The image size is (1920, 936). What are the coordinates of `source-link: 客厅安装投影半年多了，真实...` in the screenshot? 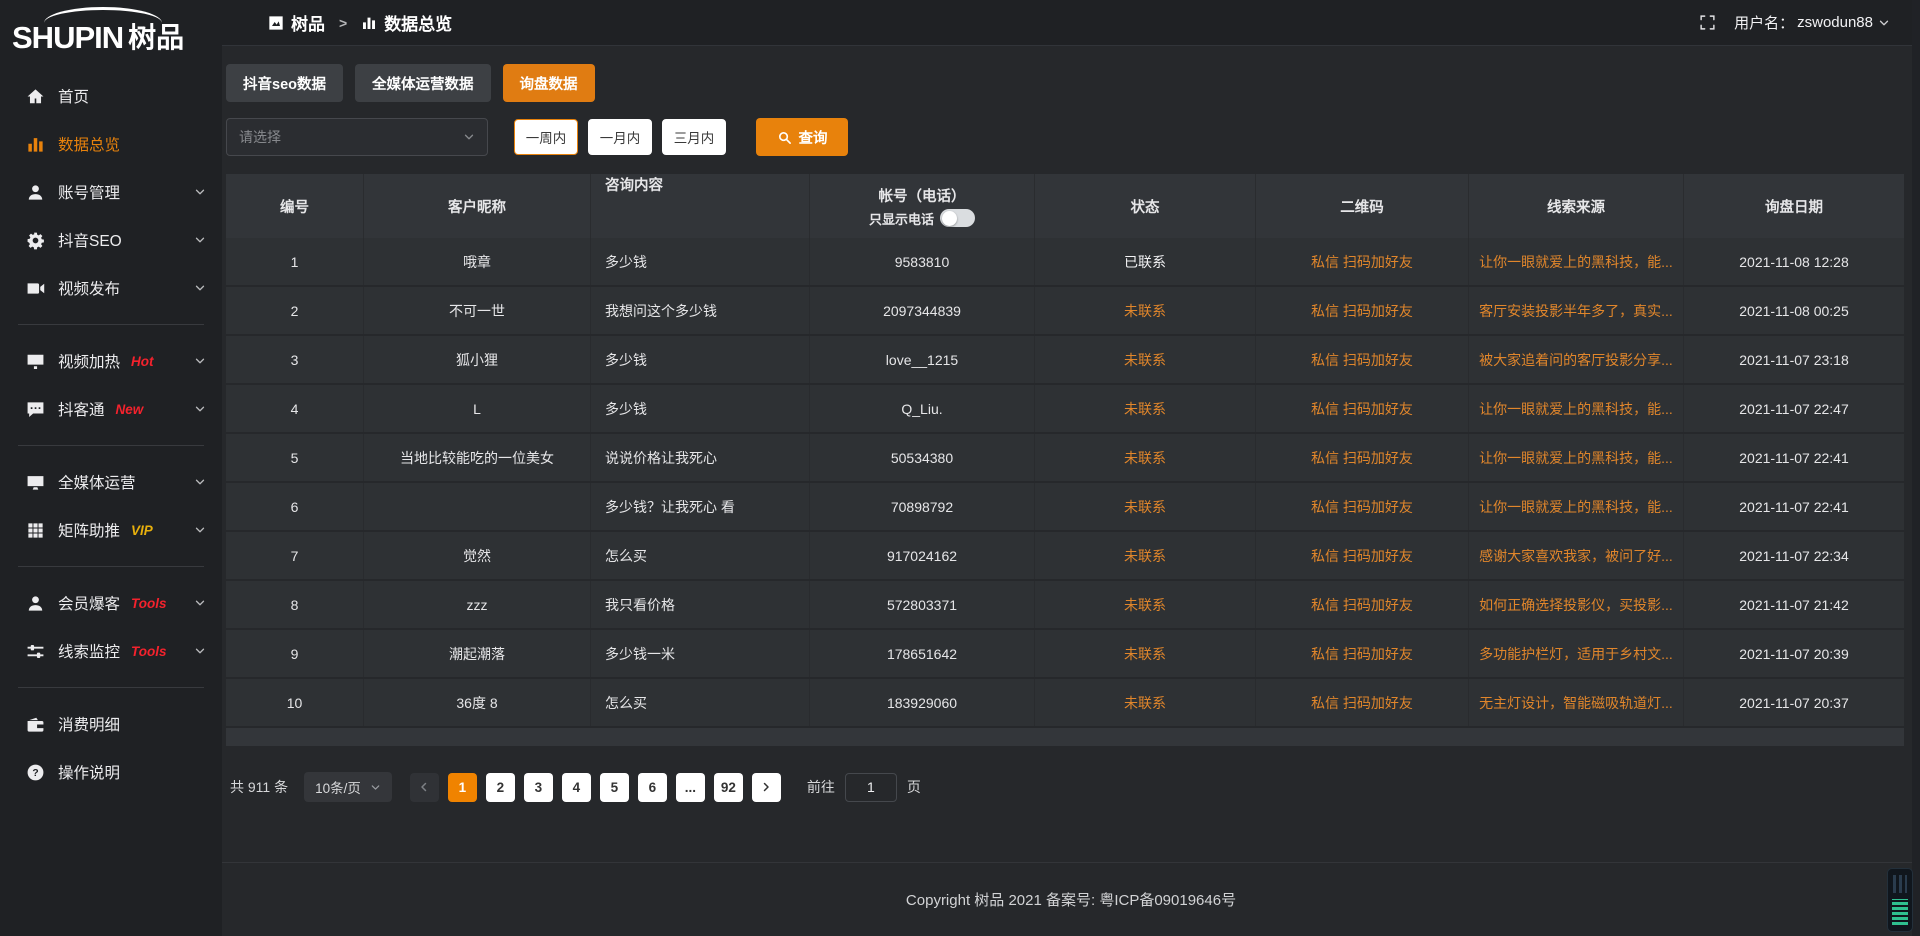 It's located at (1576, 310).